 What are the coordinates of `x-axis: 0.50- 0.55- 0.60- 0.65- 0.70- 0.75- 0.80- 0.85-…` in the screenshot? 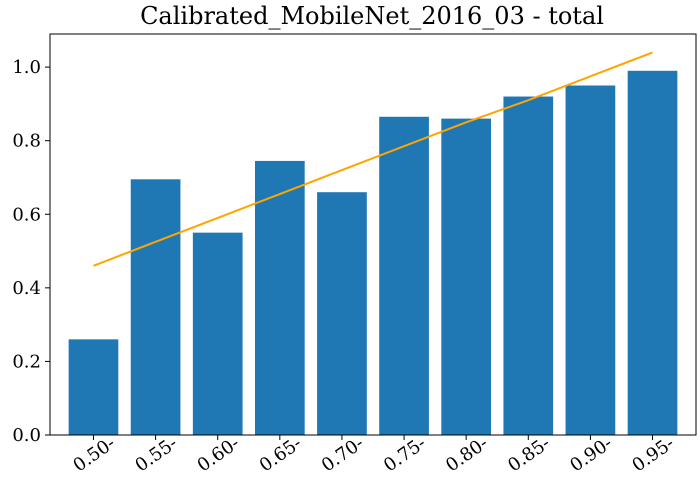 It's located at (373, 455).